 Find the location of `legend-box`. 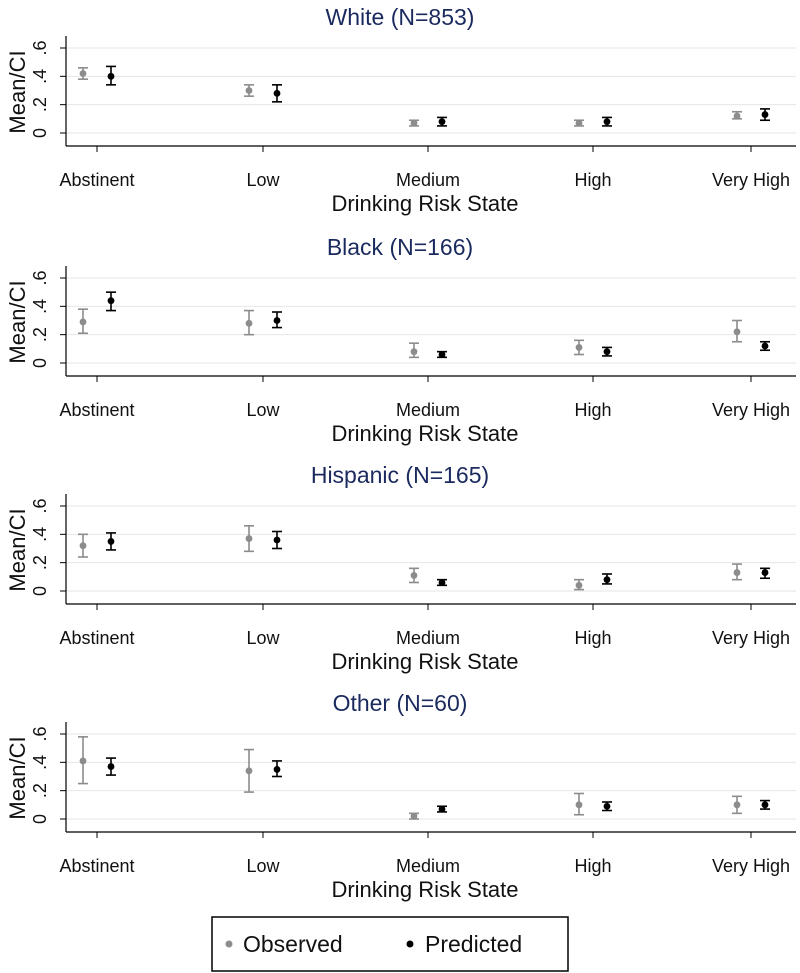

legend-box is located at coordinates (390, 944).